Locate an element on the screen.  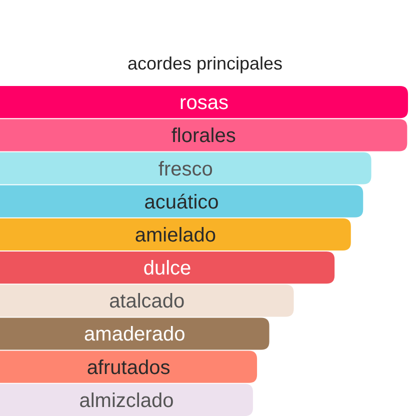
chart-title: acordes principales is located at coordinates (205, 63).